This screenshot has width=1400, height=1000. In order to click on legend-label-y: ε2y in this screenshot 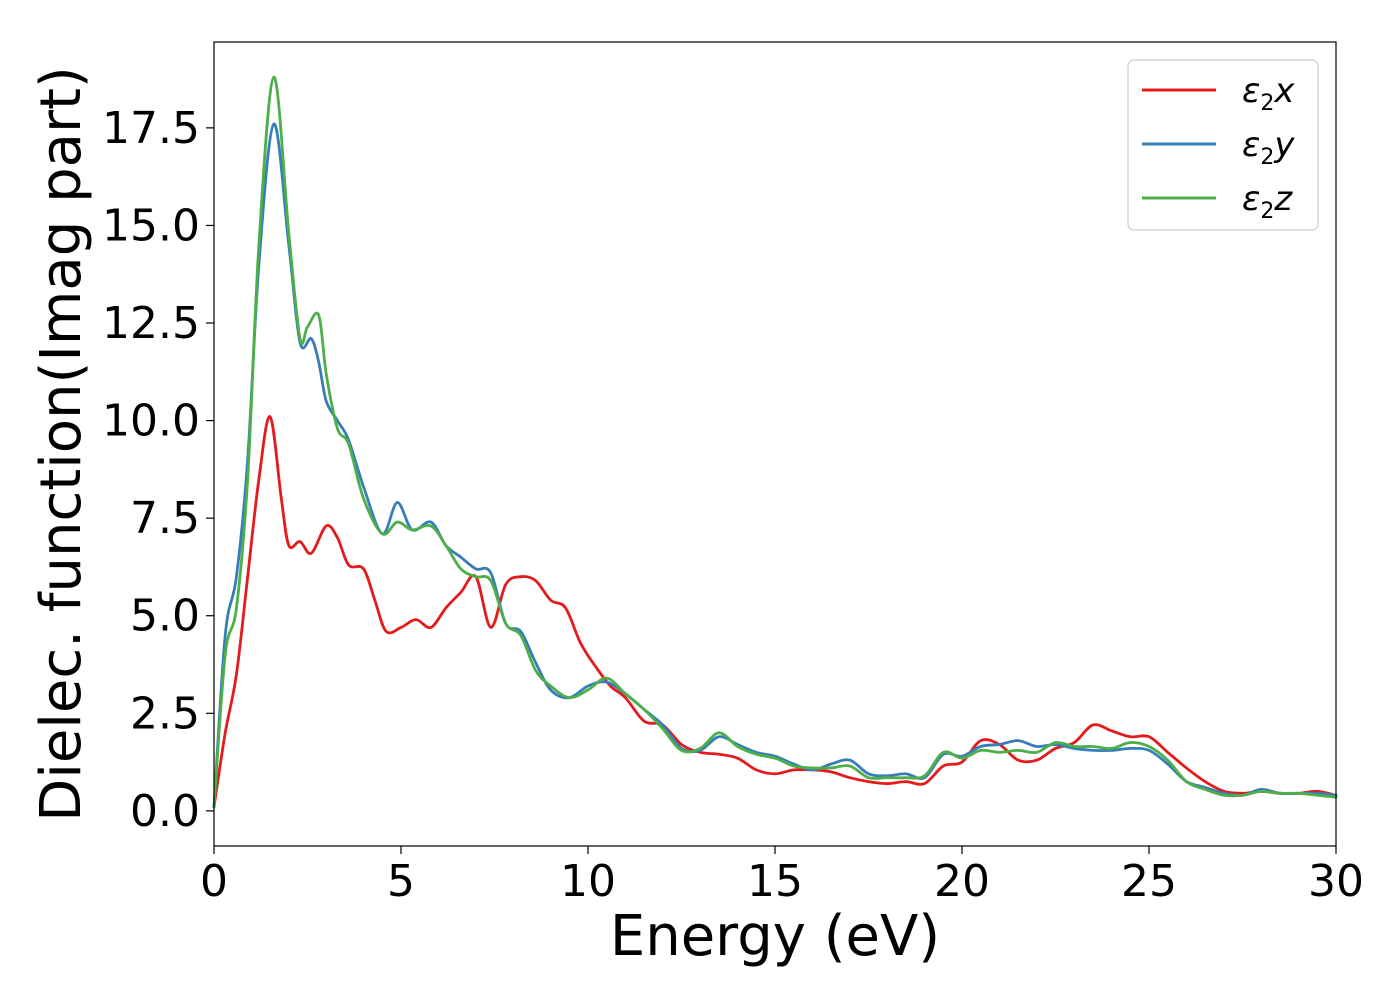, I will do `click(1268, 147)`.